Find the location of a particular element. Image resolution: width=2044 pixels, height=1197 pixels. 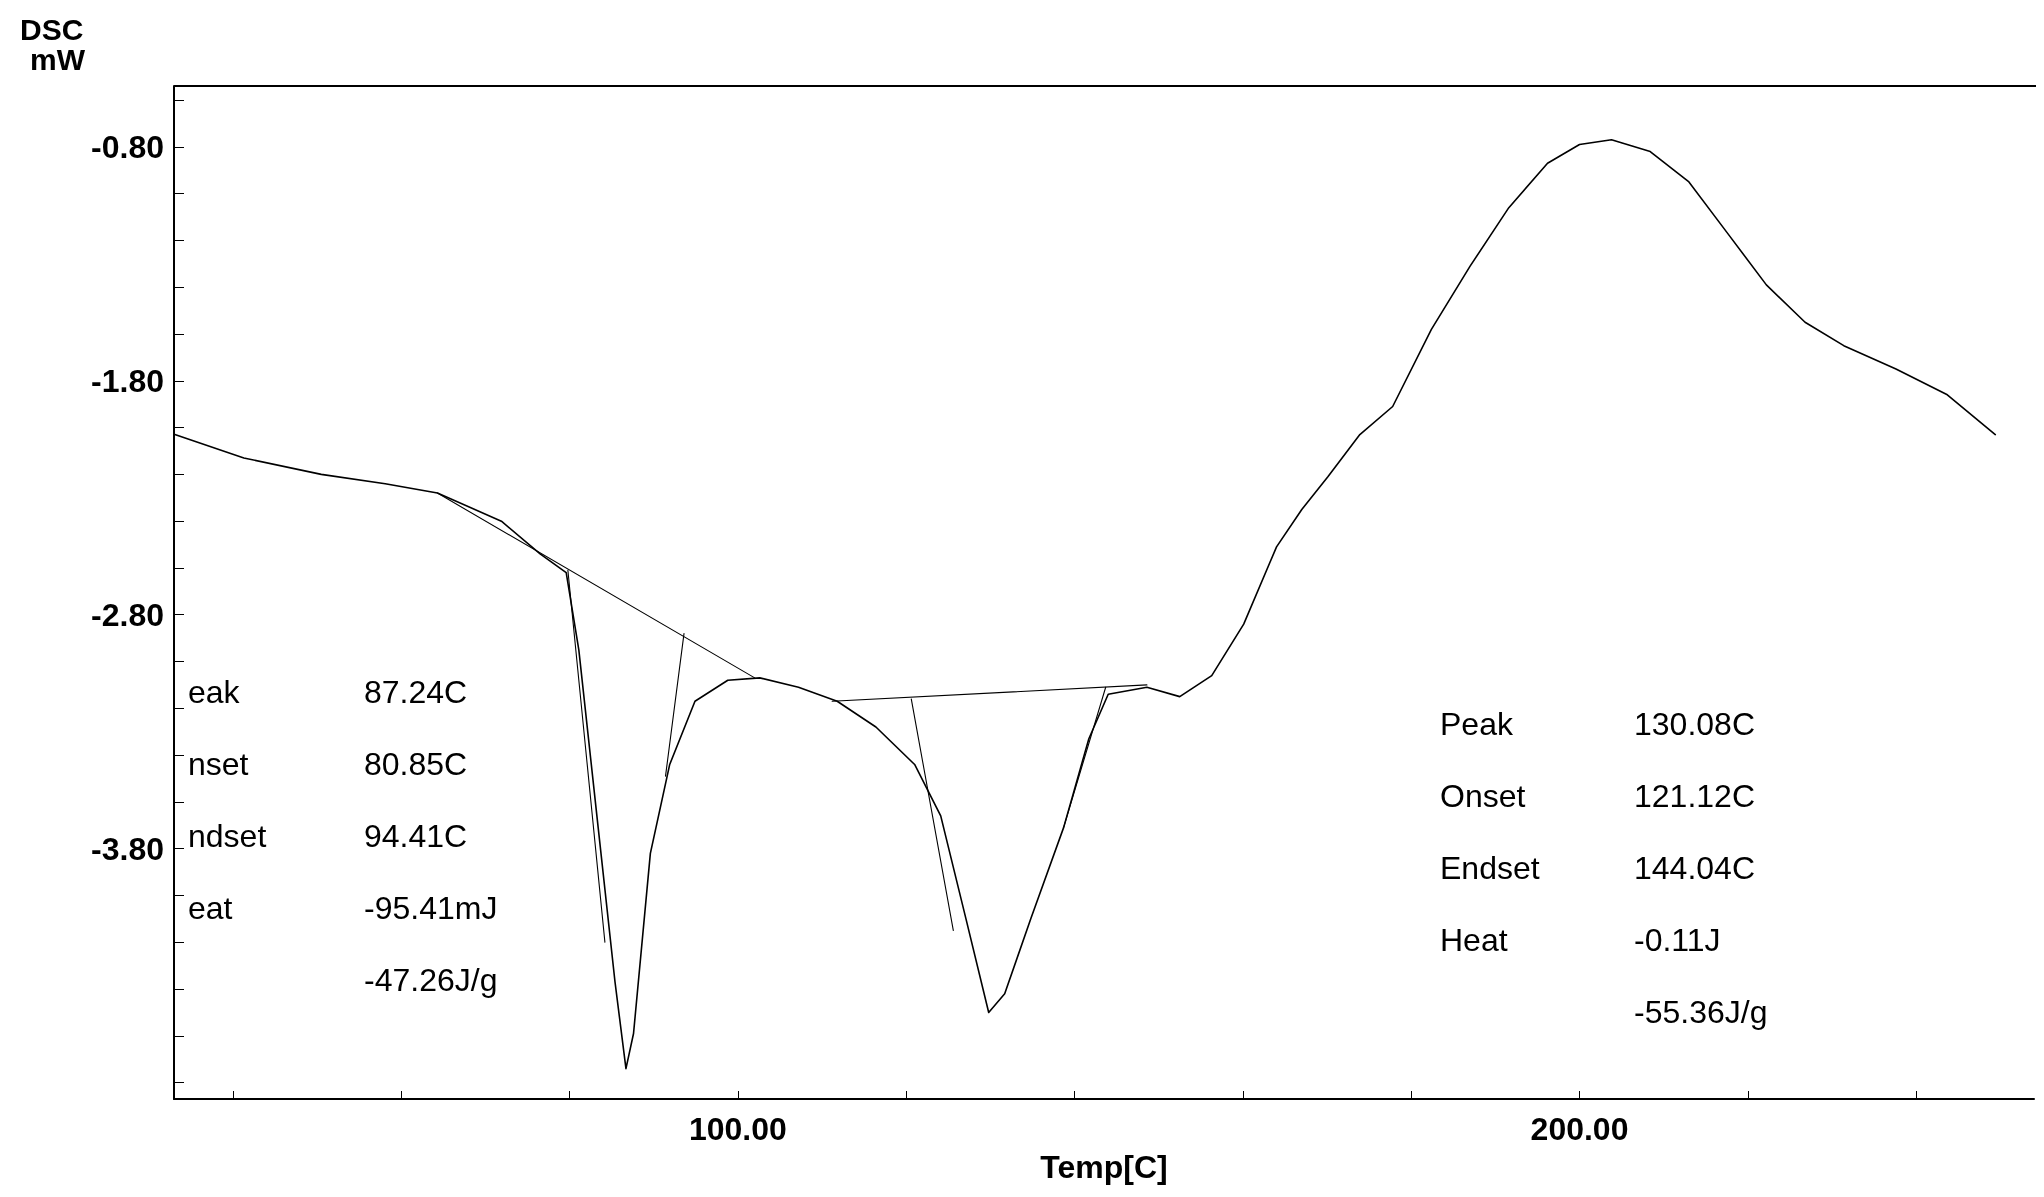

y-tick-label: -2.80 is located at coordinates (127, 614).